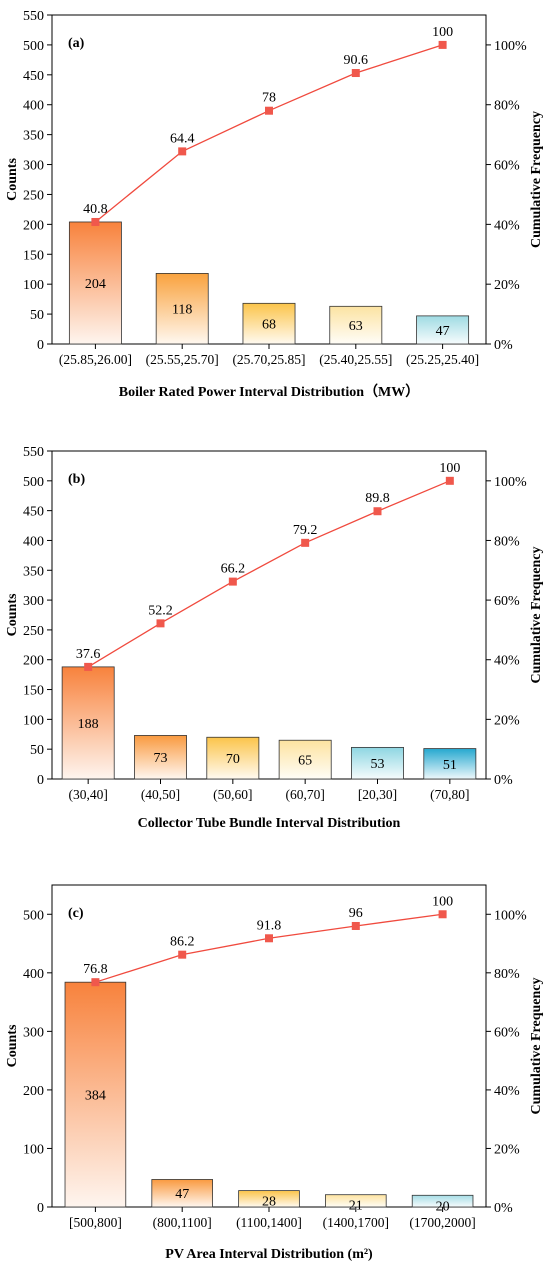 This screenshot has height=1283, width=550. What do you see at coordinates (12, 614) in the screenshot?
I see `y-axis-title: Counts` at bounding box center [12, 614].